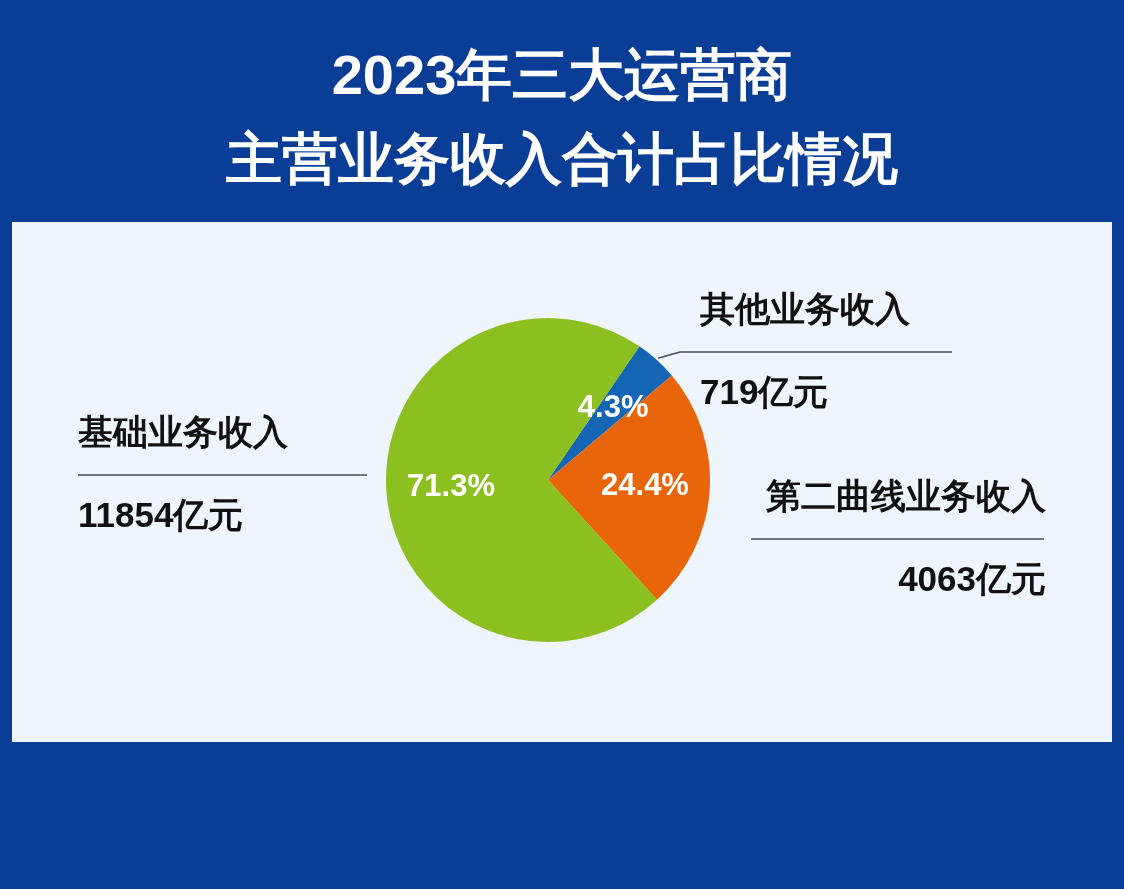 This screenshot has width=1124, height=889. What do you see at coordinates (183, 431) in the screenshot?
I see `slice-label: 基础业务收入` at bounding box center [183, 431].